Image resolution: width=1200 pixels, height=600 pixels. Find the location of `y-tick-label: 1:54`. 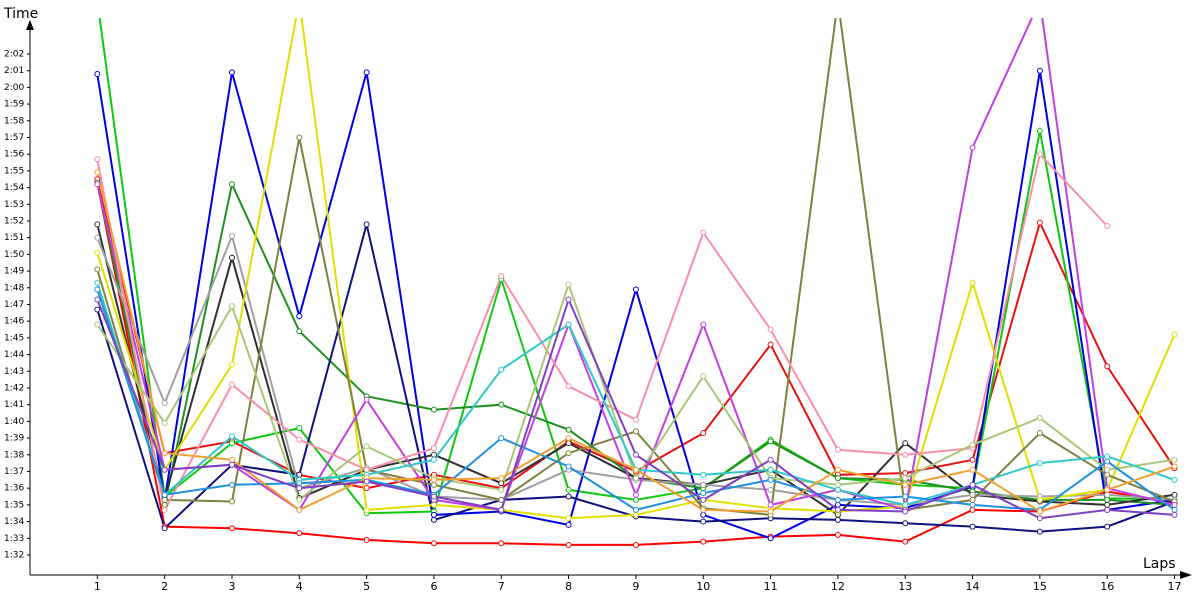

y-tick-label: 1:54 is located at coordinates (14, 188).